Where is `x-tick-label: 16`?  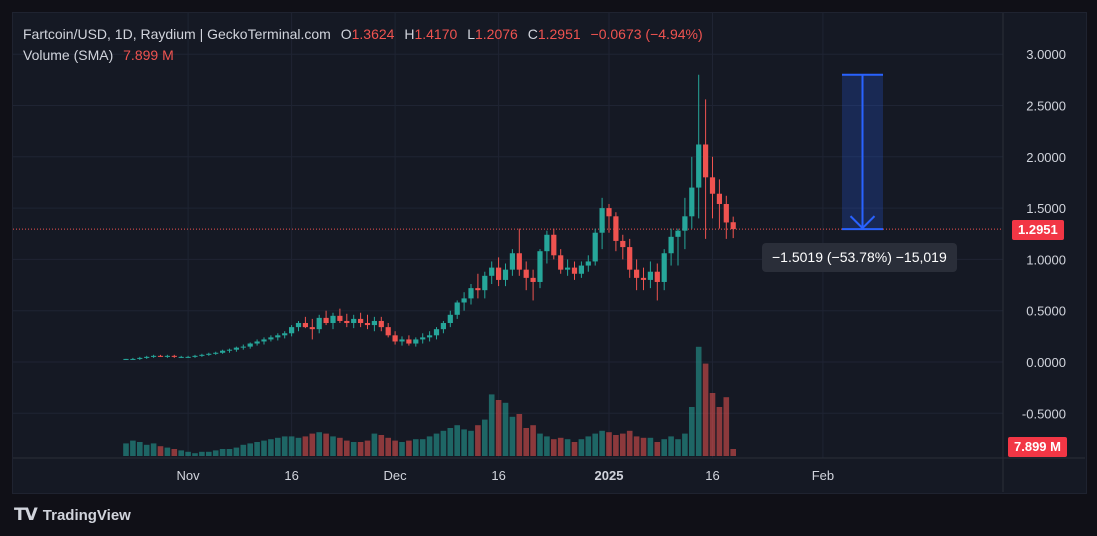 x-tick-label: 16 is located at coordinates (498, 475).